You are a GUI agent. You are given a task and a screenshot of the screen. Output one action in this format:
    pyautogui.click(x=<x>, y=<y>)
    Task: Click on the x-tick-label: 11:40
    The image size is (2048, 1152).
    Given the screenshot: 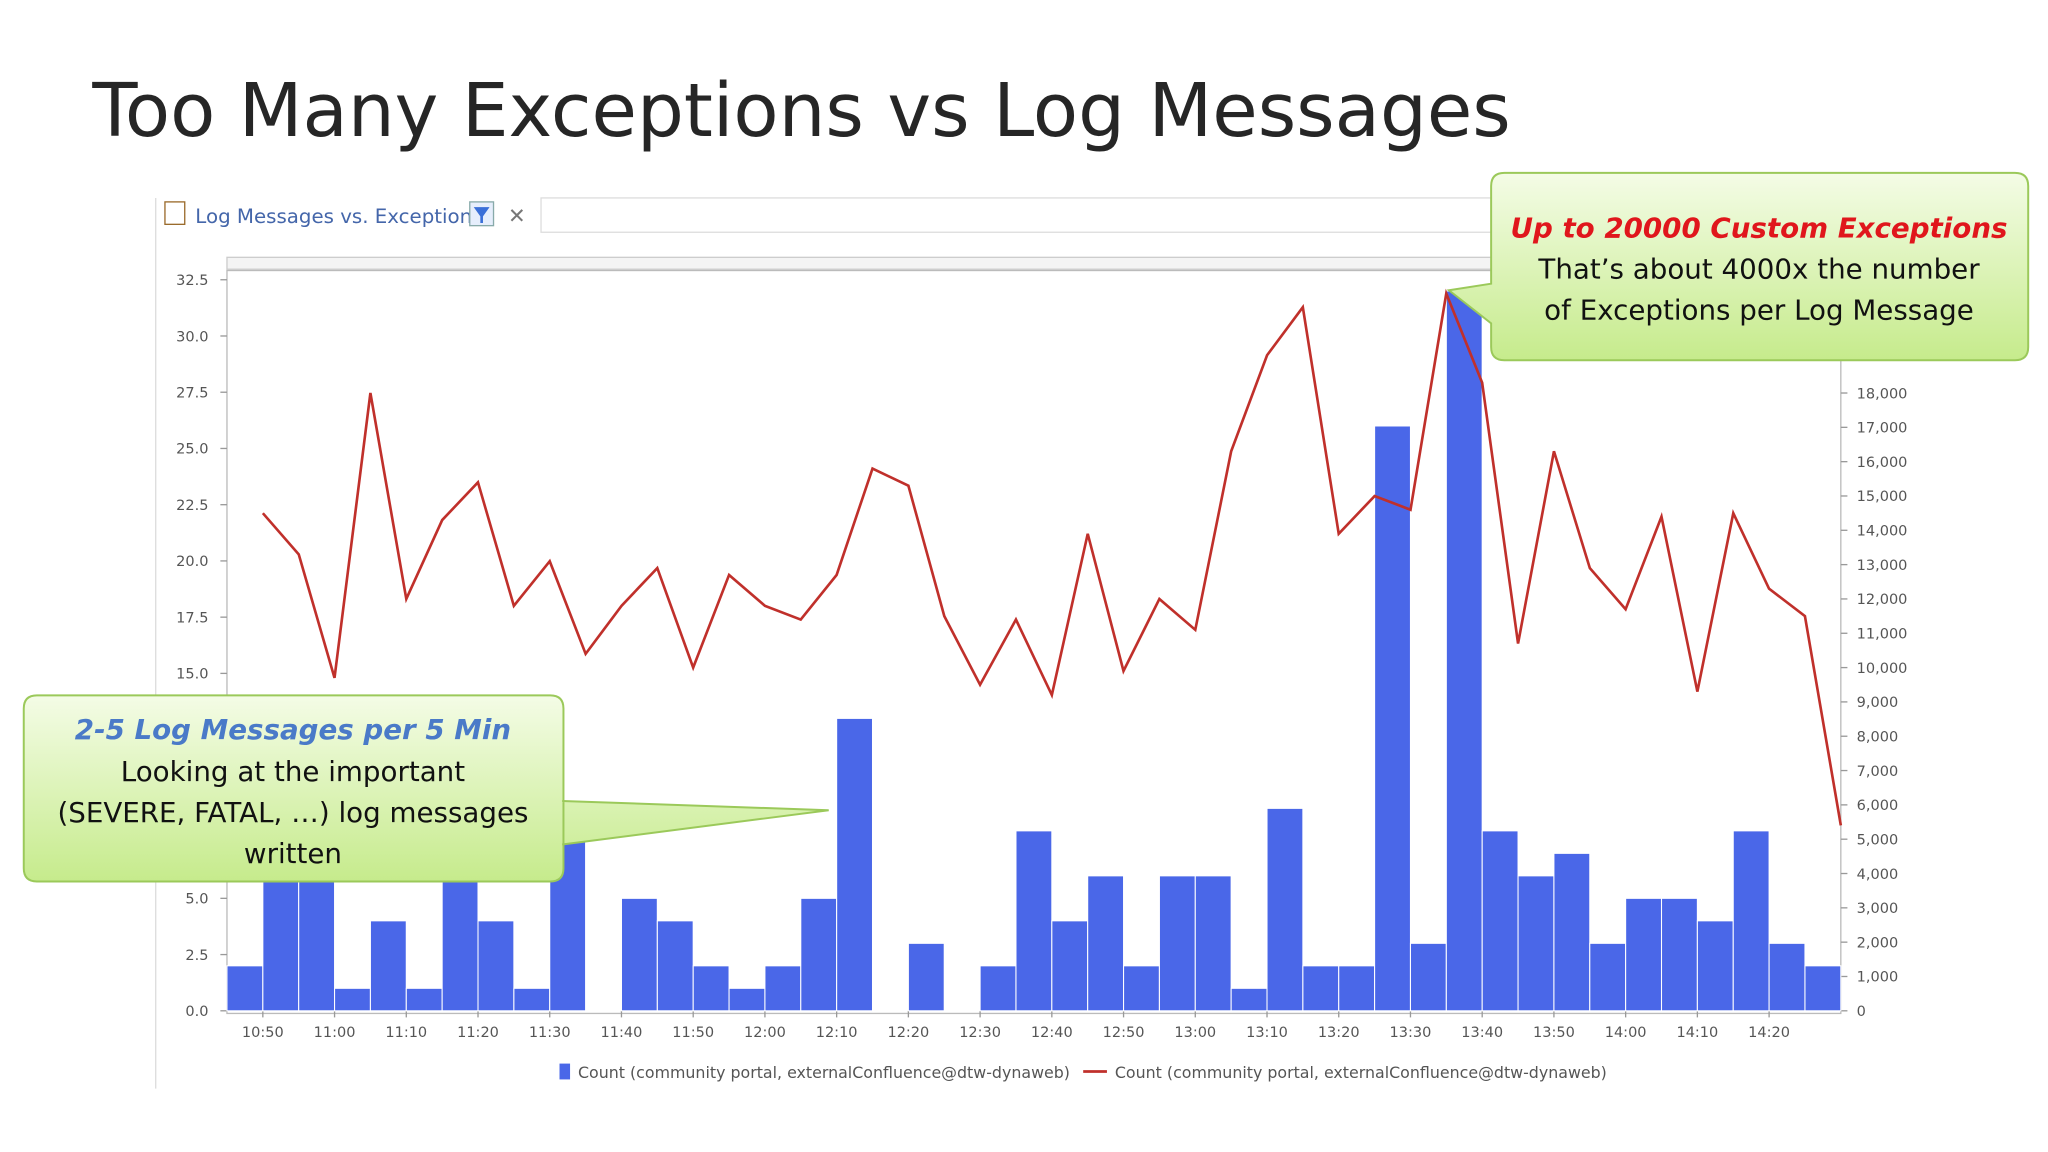 What is the action you would take?
    pyautogui.click(x=622, y=1033)
    